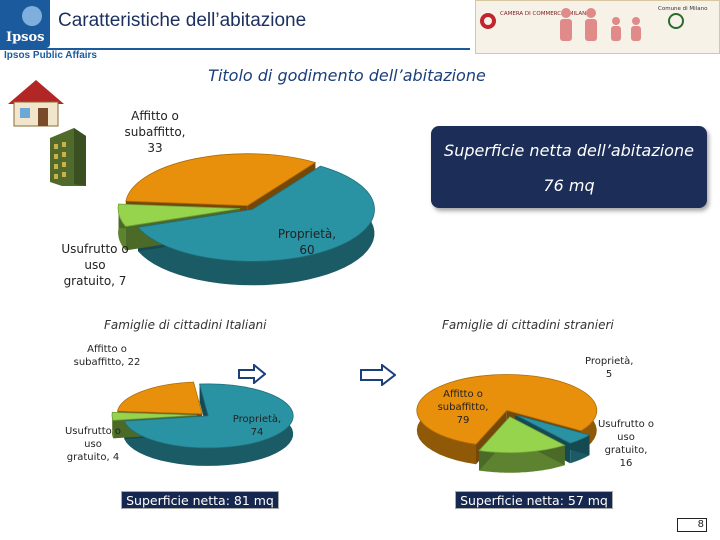 Image resolution: width=720 pixels, height=540 pixels. I want to click on superficie-callout: Superficie netta dell’abitazione 76 mq, so click(569, 167).